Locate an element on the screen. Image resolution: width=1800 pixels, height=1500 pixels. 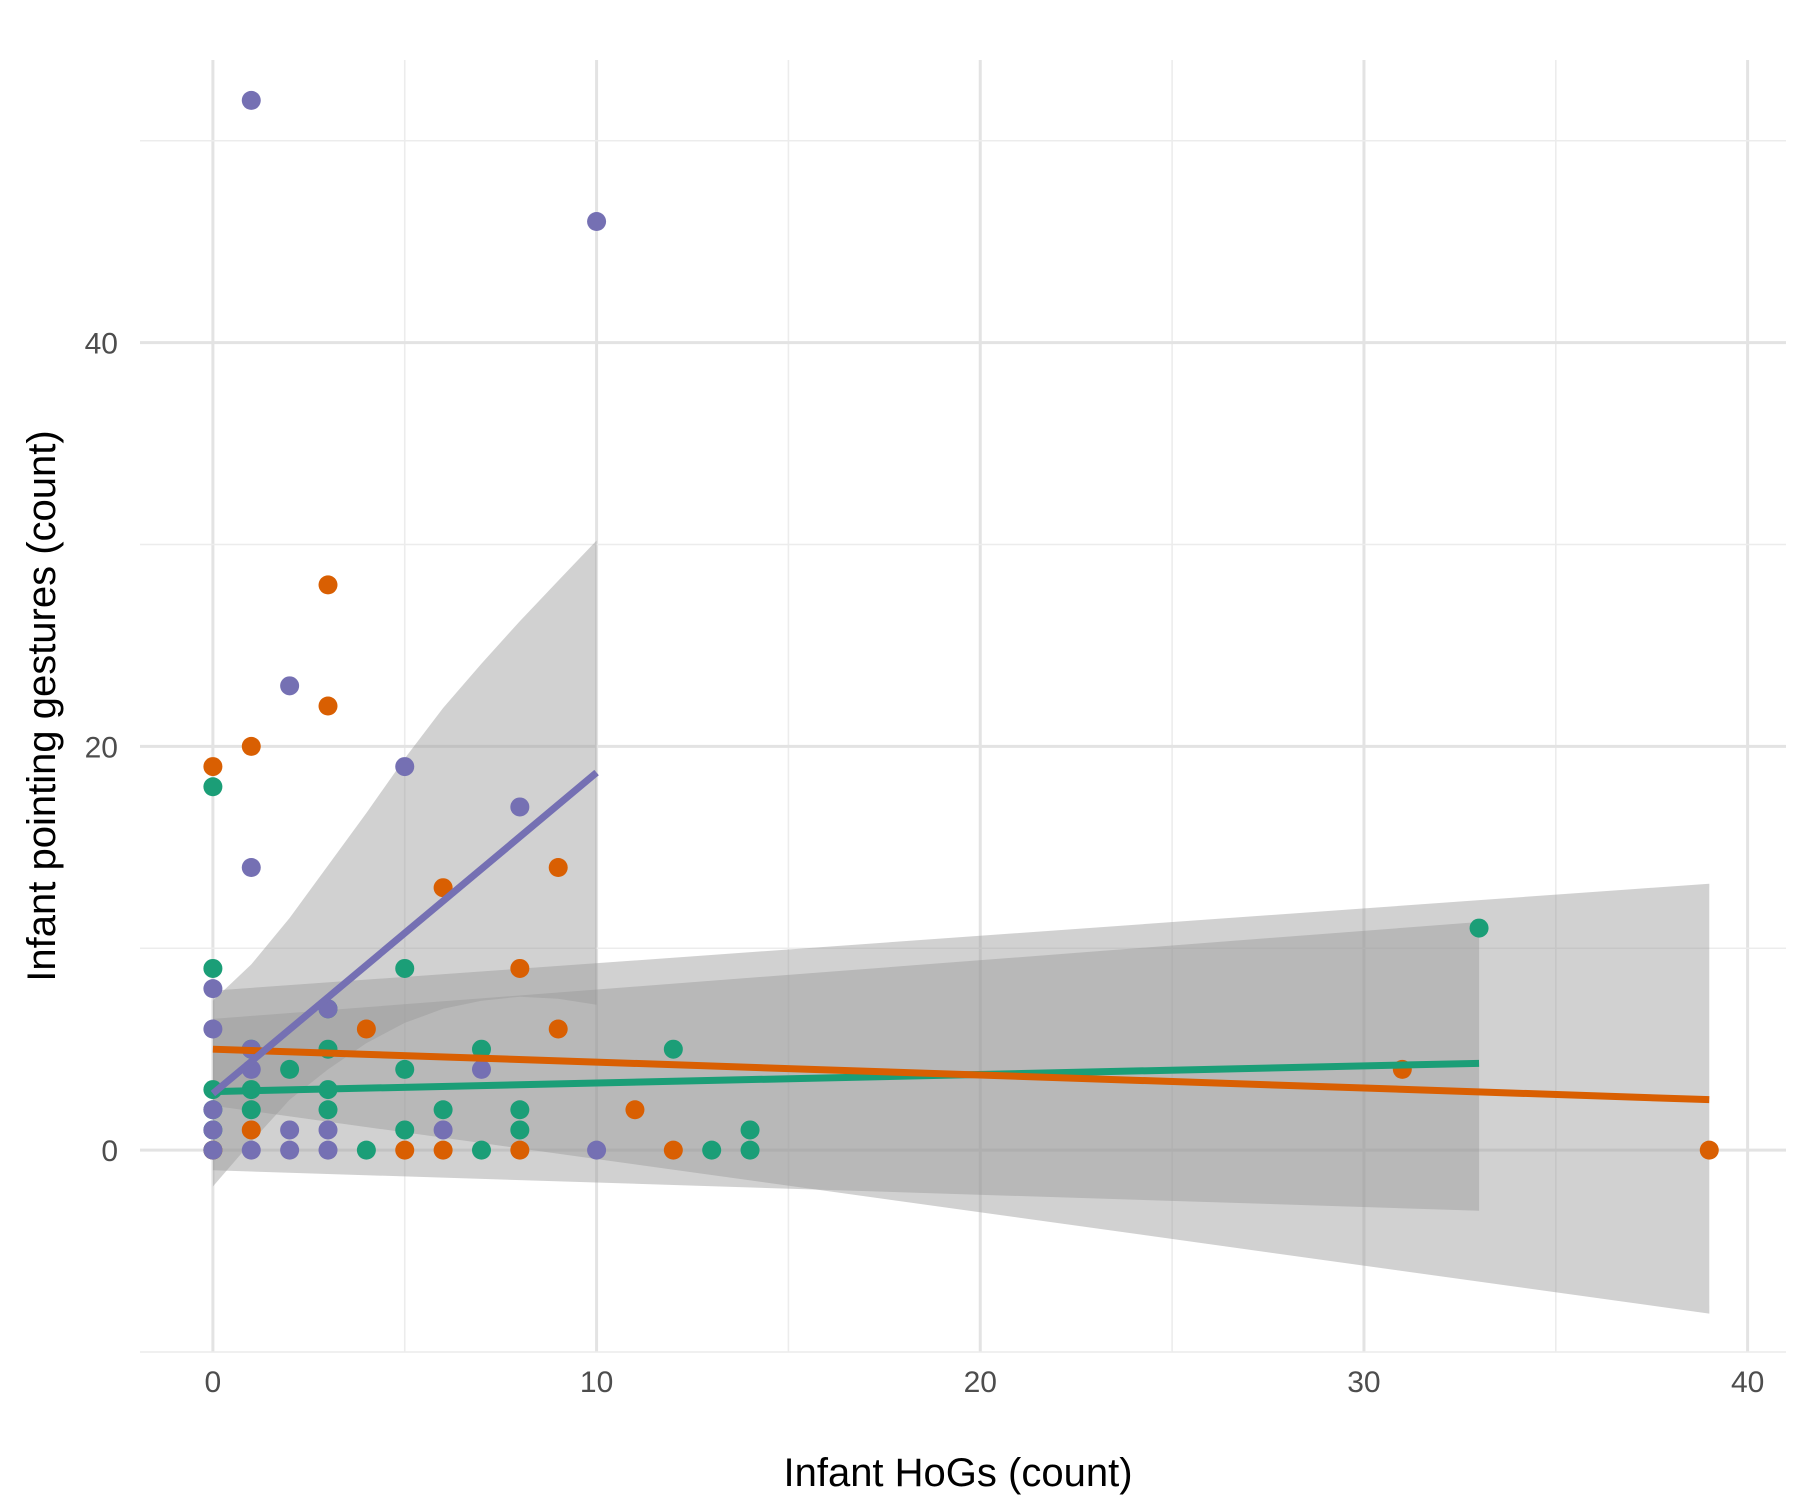
x-tick-label: 20 is located at coordinates (980, 1382).